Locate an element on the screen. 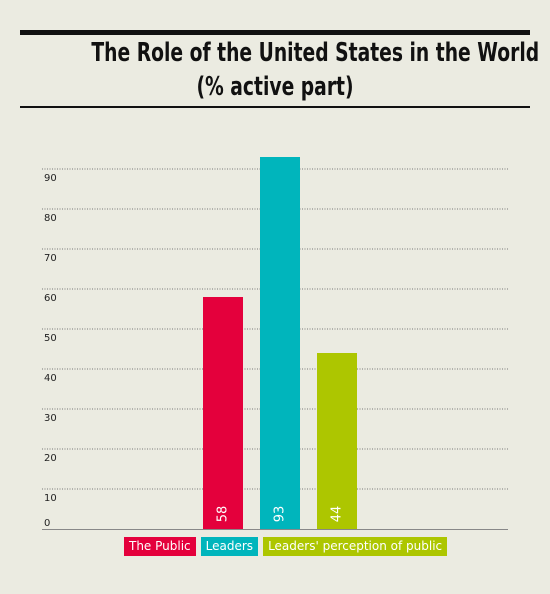 Image resolution: width=550 pixels, height=594 pixels. y-tick-label-10: 10 is located at coordinates (50, 498).